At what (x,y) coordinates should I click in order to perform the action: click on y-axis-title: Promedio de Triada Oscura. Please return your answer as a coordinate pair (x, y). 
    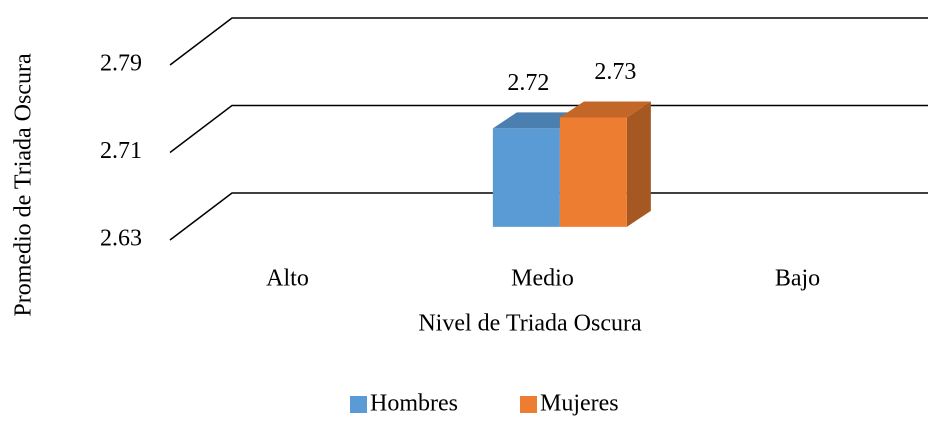
    Looking at the image, I should click on (24, 185).